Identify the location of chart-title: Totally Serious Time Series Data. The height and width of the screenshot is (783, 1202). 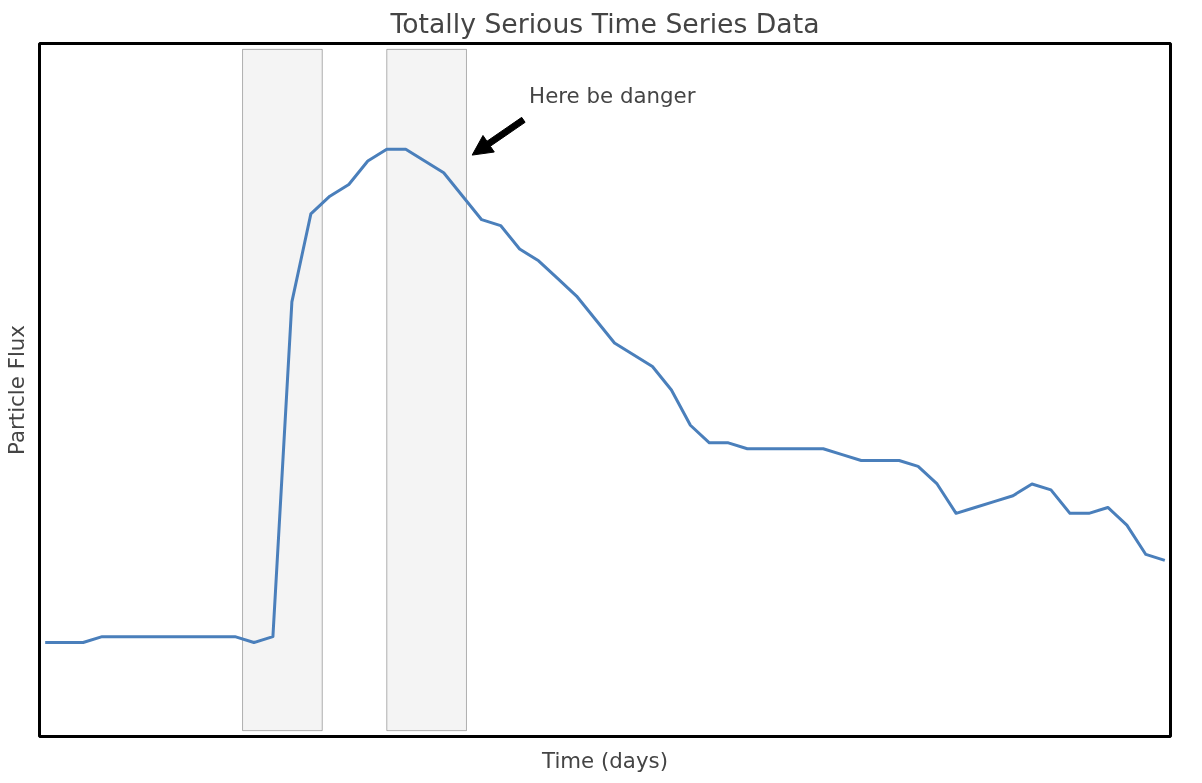
(604, 23).